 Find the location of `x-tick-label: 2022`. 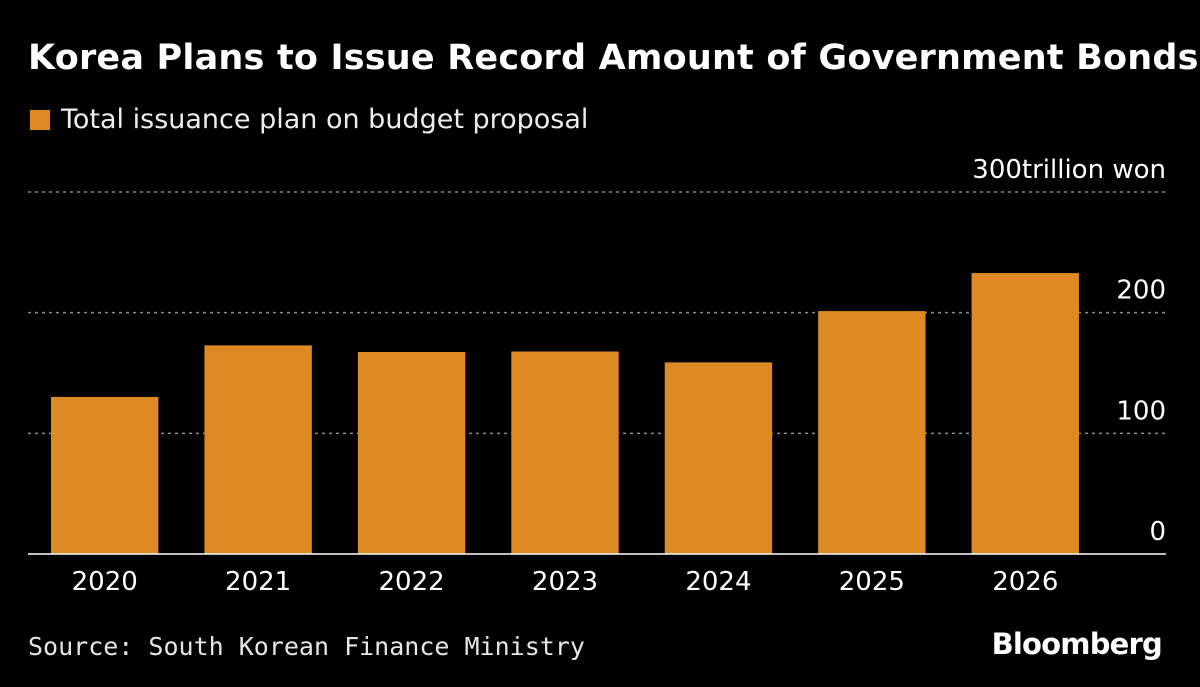

x-tick-label: 2022 is located at coordinates (411, 582).